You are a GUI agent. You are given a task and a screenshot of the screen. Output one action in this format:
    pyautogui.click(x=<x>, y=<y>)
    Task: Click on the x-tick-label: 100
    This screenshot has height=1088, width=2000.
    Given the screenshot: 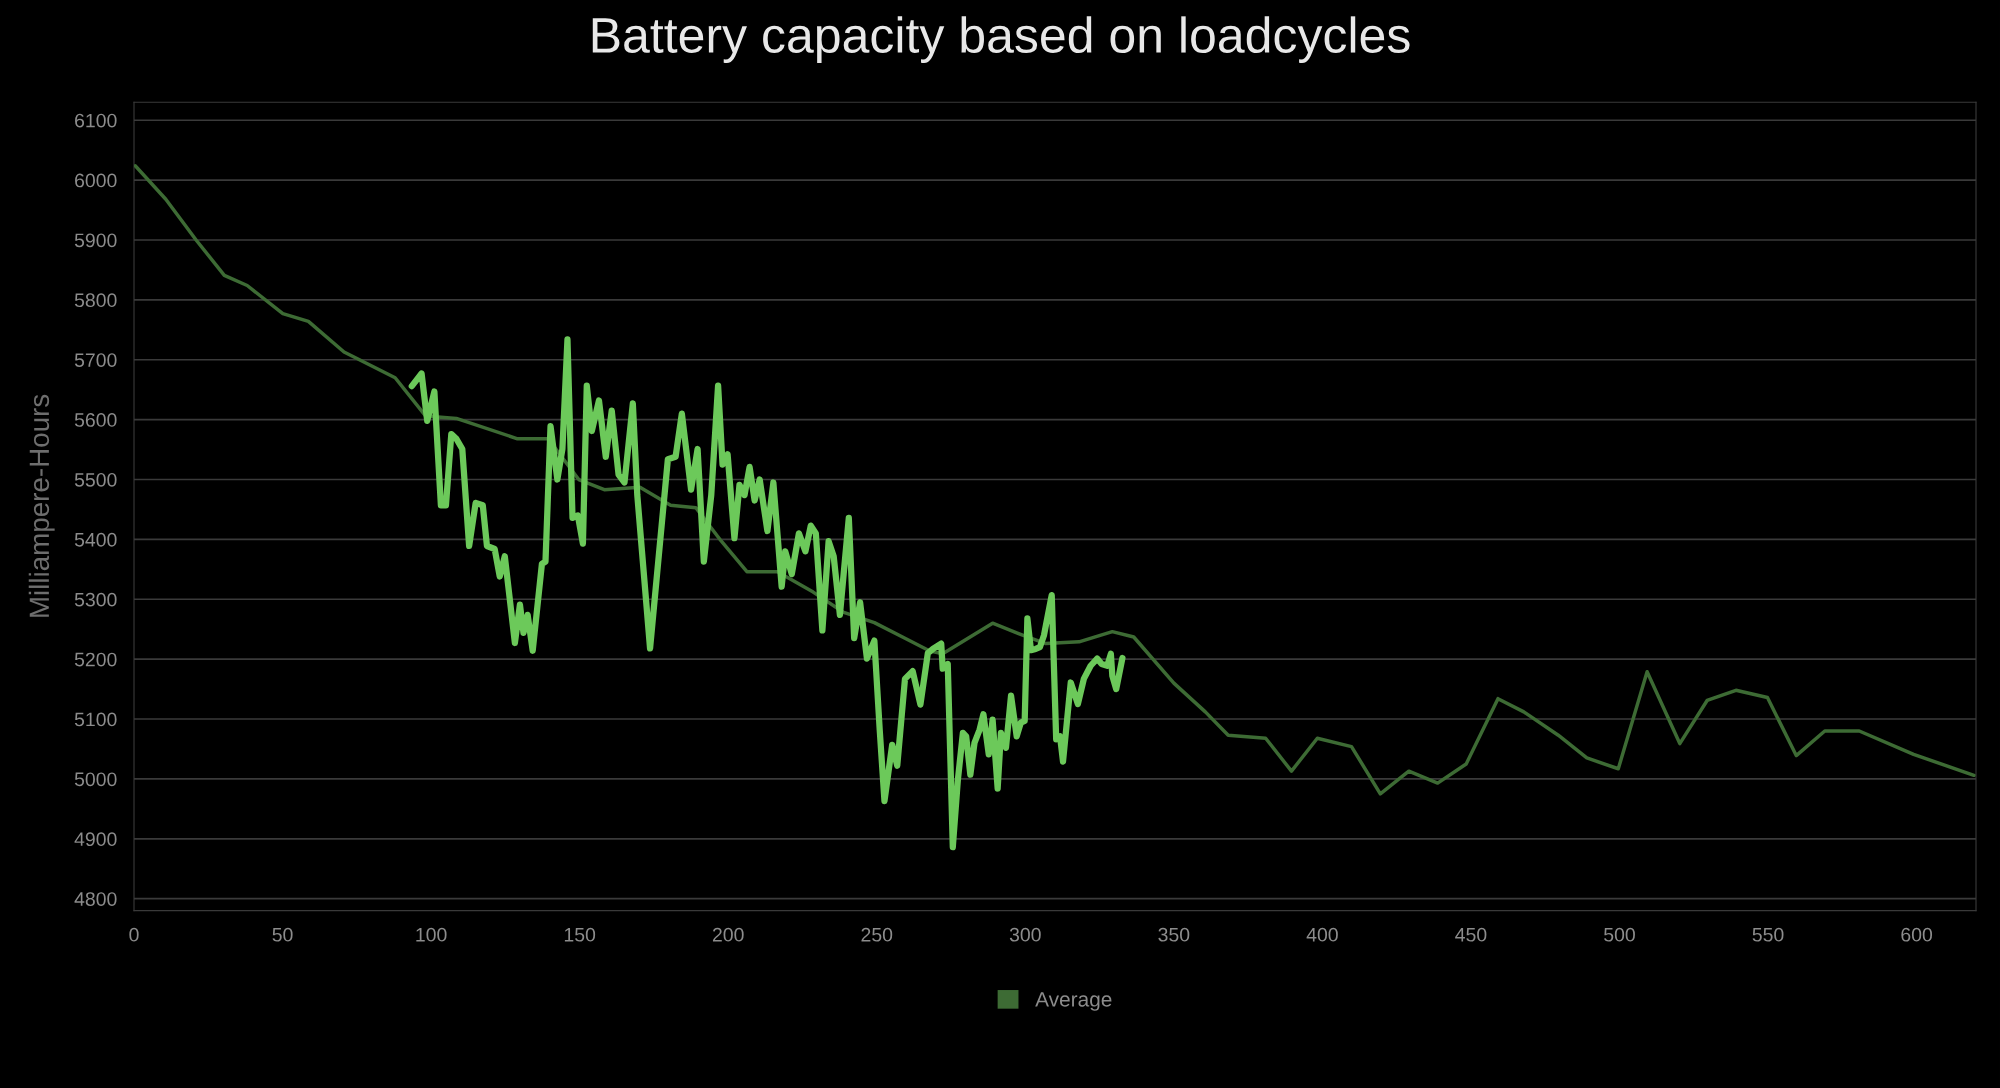 What is the action you would take?
    pyautogui.click(x=431, y=934)
    